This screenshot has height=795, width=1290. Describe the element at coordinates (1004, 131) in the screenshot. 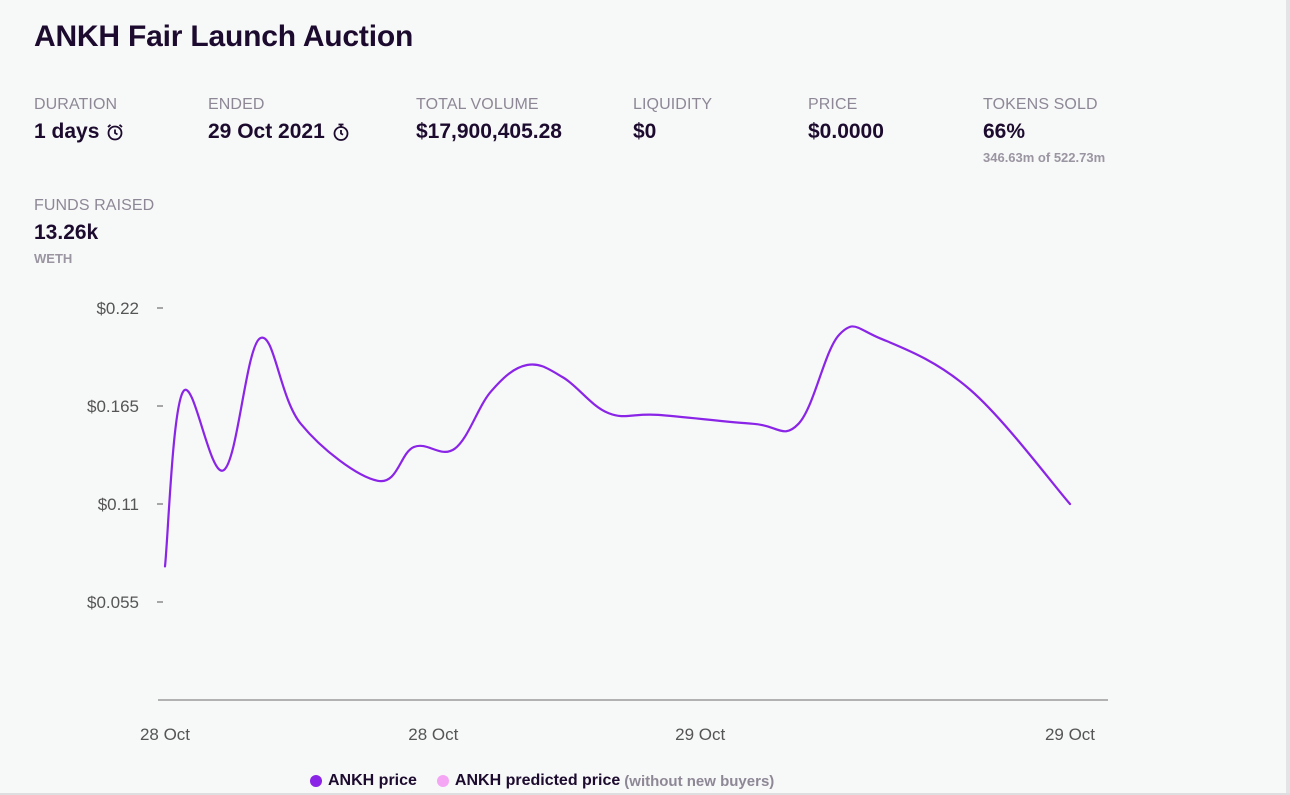

I see `stat-tokens-sold-value: 66%` at that location.